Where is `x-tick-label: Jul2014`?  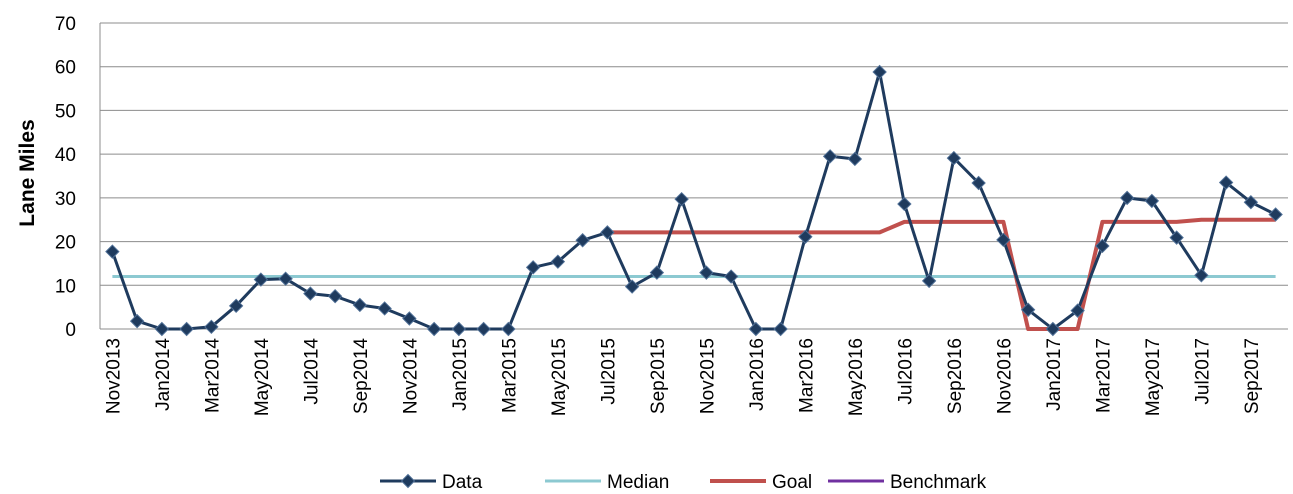
x-tick-label: Jul2014 is located at coordinates (311, 371).